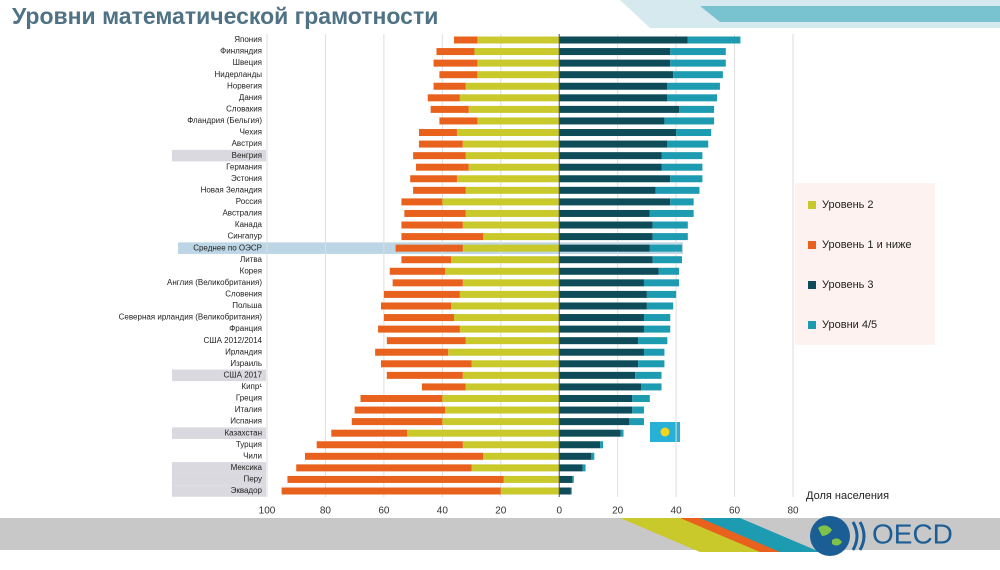 This screenshot has width=1000, height=570. Describe the element at coordinates (244, 85) in the screenshot. I see `category-label: Норвегия` at that location.